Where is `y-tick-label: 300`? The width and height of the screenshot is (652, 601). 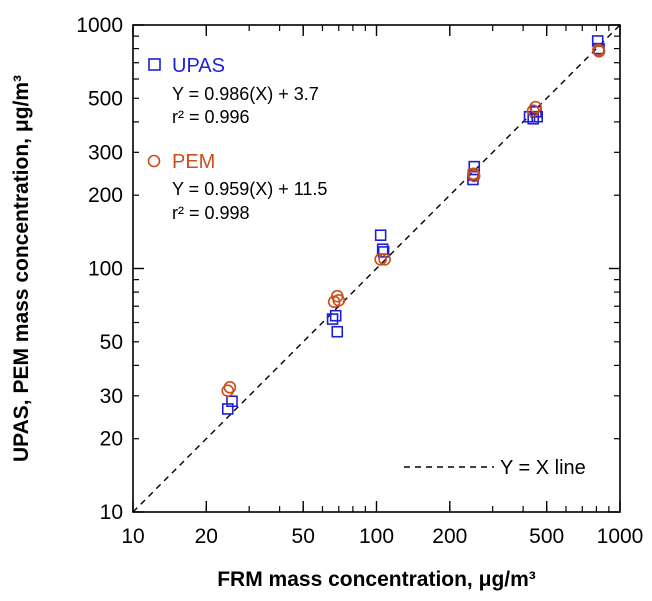 y-tick-label: 300 is located at coordinates (105, 152).